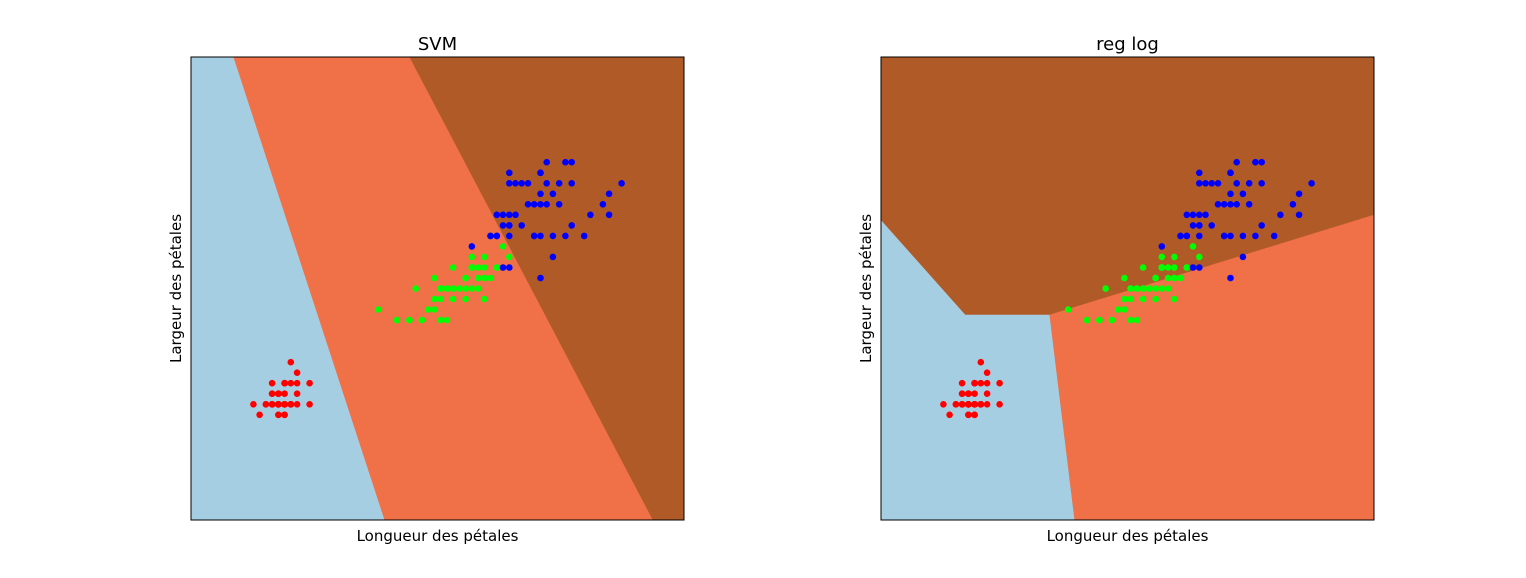 Image resolution: width=1526 pixels, height=578 pixels. What do you see at coordinates (437, 44) in the screenshot?
I see `svm-title: SVM` at bounding box center [437, 44].